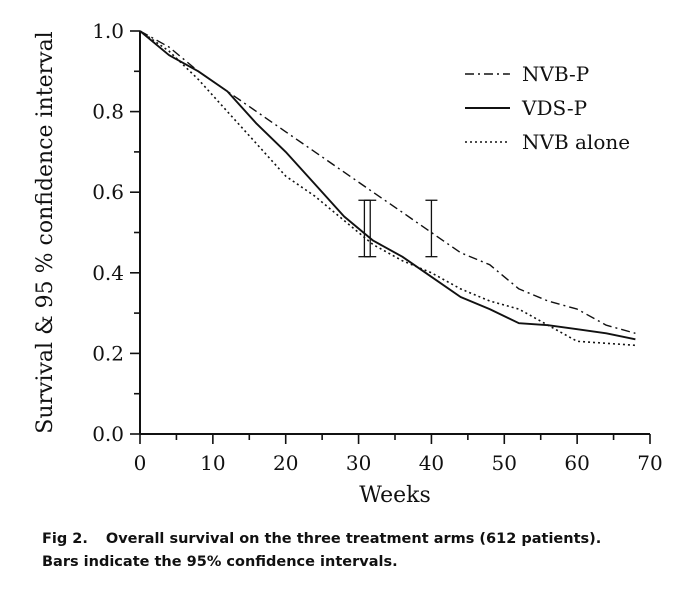 The height and width of the screenshot is (598, 692). I want to click on legend-label-1: VDS-P, so click(554, 108).